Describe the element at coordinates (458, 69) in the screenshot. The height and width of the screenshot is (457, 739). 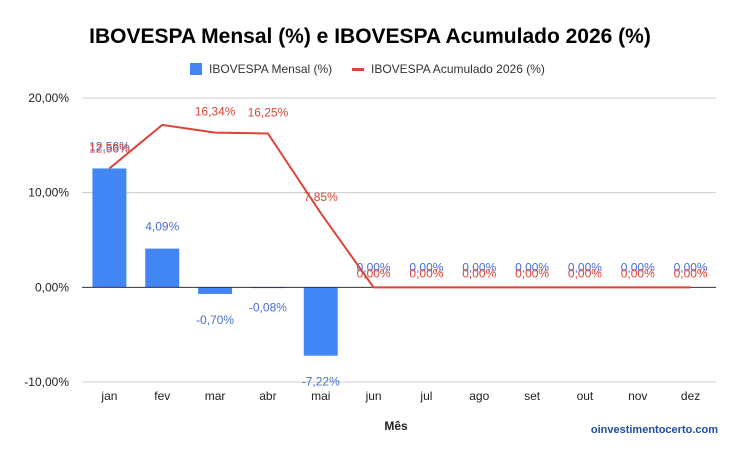
I see `legend-label-acumulado: IBOVESPA Acumulado 2026 (%)` at that location.